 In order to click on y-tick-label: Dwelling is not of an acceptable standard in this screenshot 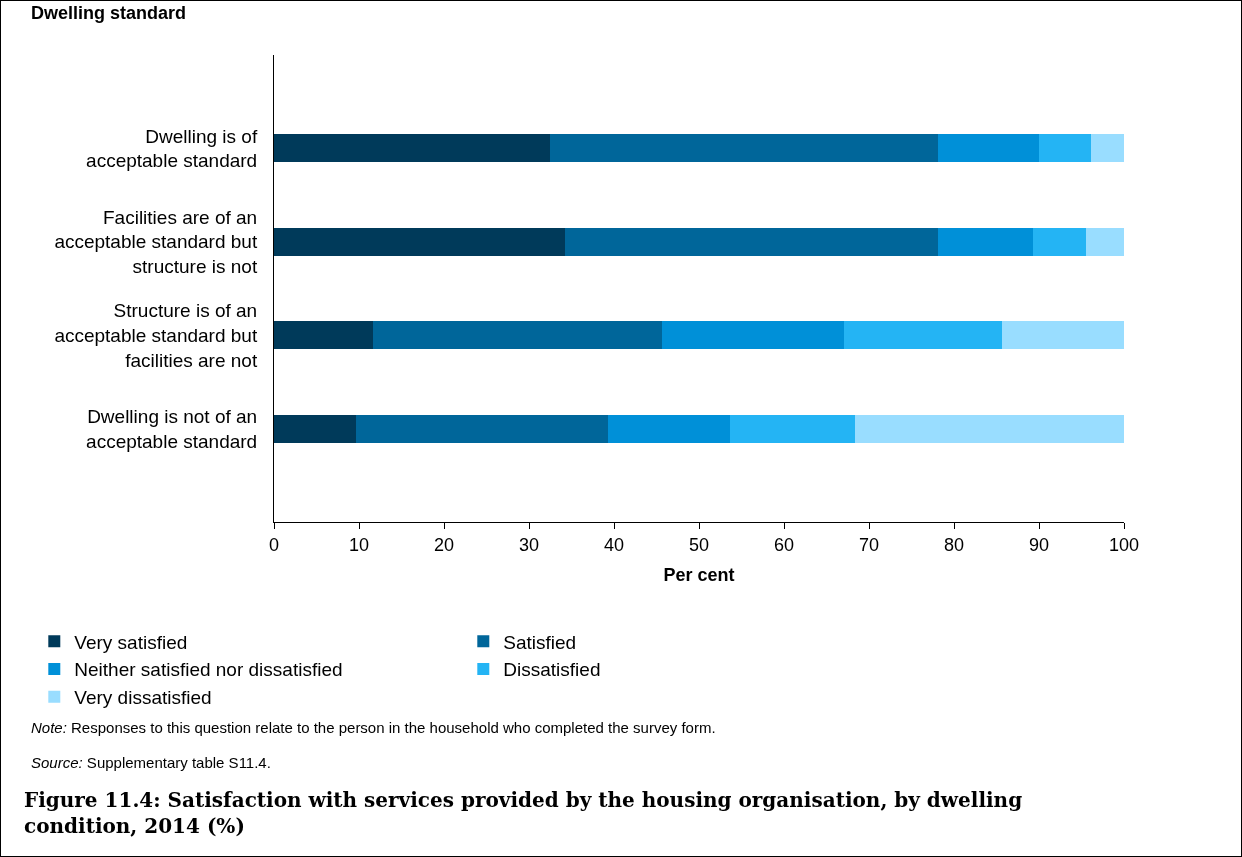, I will do `click(172, 428)`.